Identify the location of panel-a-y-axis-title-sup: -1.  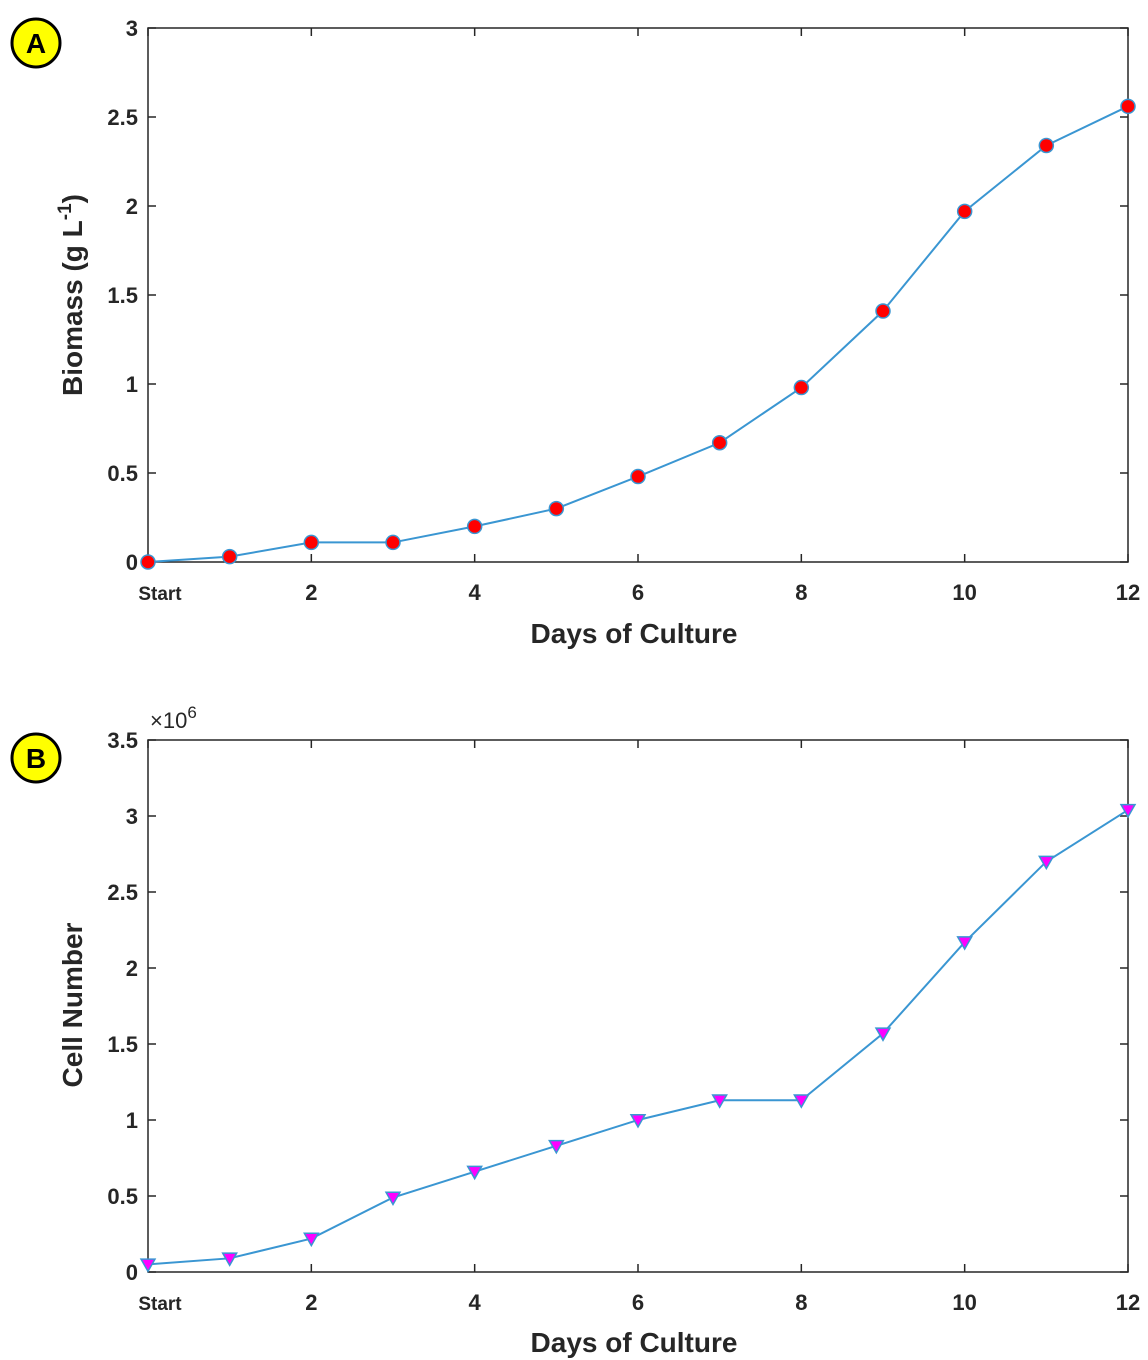
(65, 211).